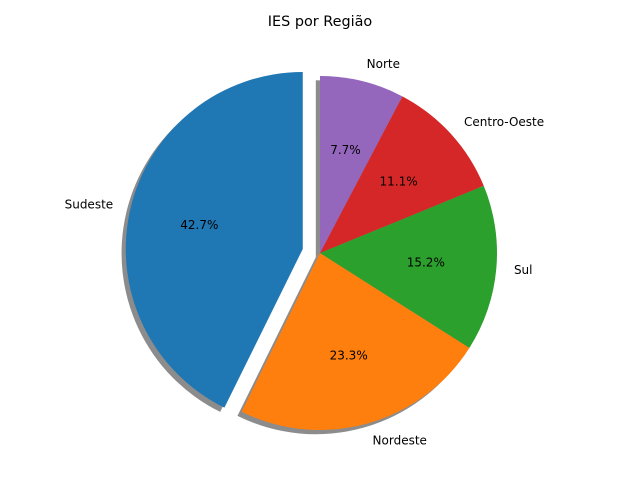 This screenshot has width=640, height=480. I want to click on pct-label-sul: 15.2%, so click(426, 262).